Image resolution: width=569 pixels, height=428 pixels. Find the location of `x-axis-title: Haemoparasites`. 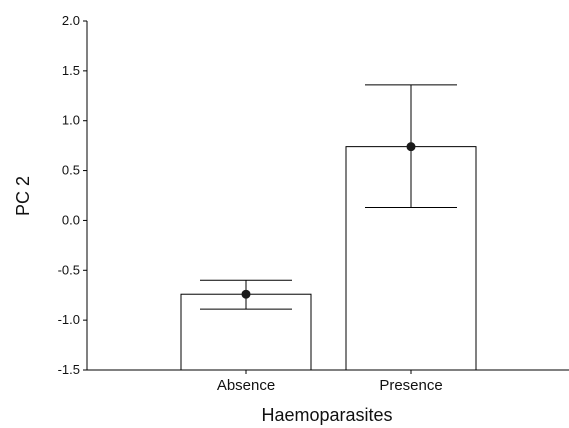

x-axis-title: Haemoparasites is located at coordinates (326, 415).